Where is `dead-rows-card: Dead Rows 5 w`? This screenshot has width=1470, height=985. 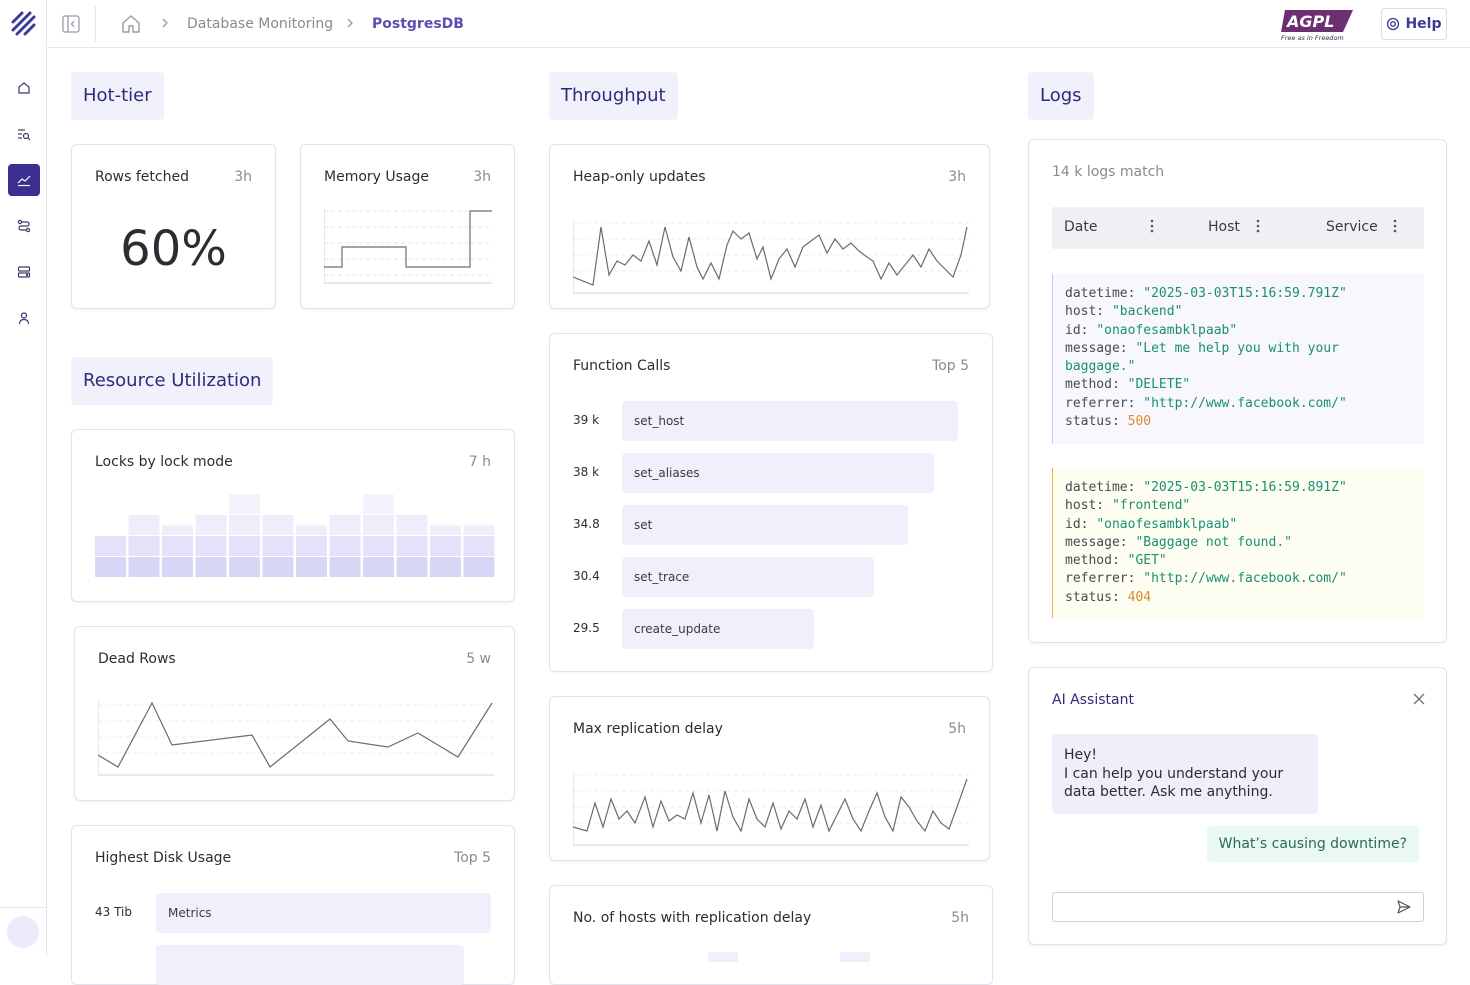 dead-rows-card: Dead Rows 5 w is located at coordinates (294, 713).